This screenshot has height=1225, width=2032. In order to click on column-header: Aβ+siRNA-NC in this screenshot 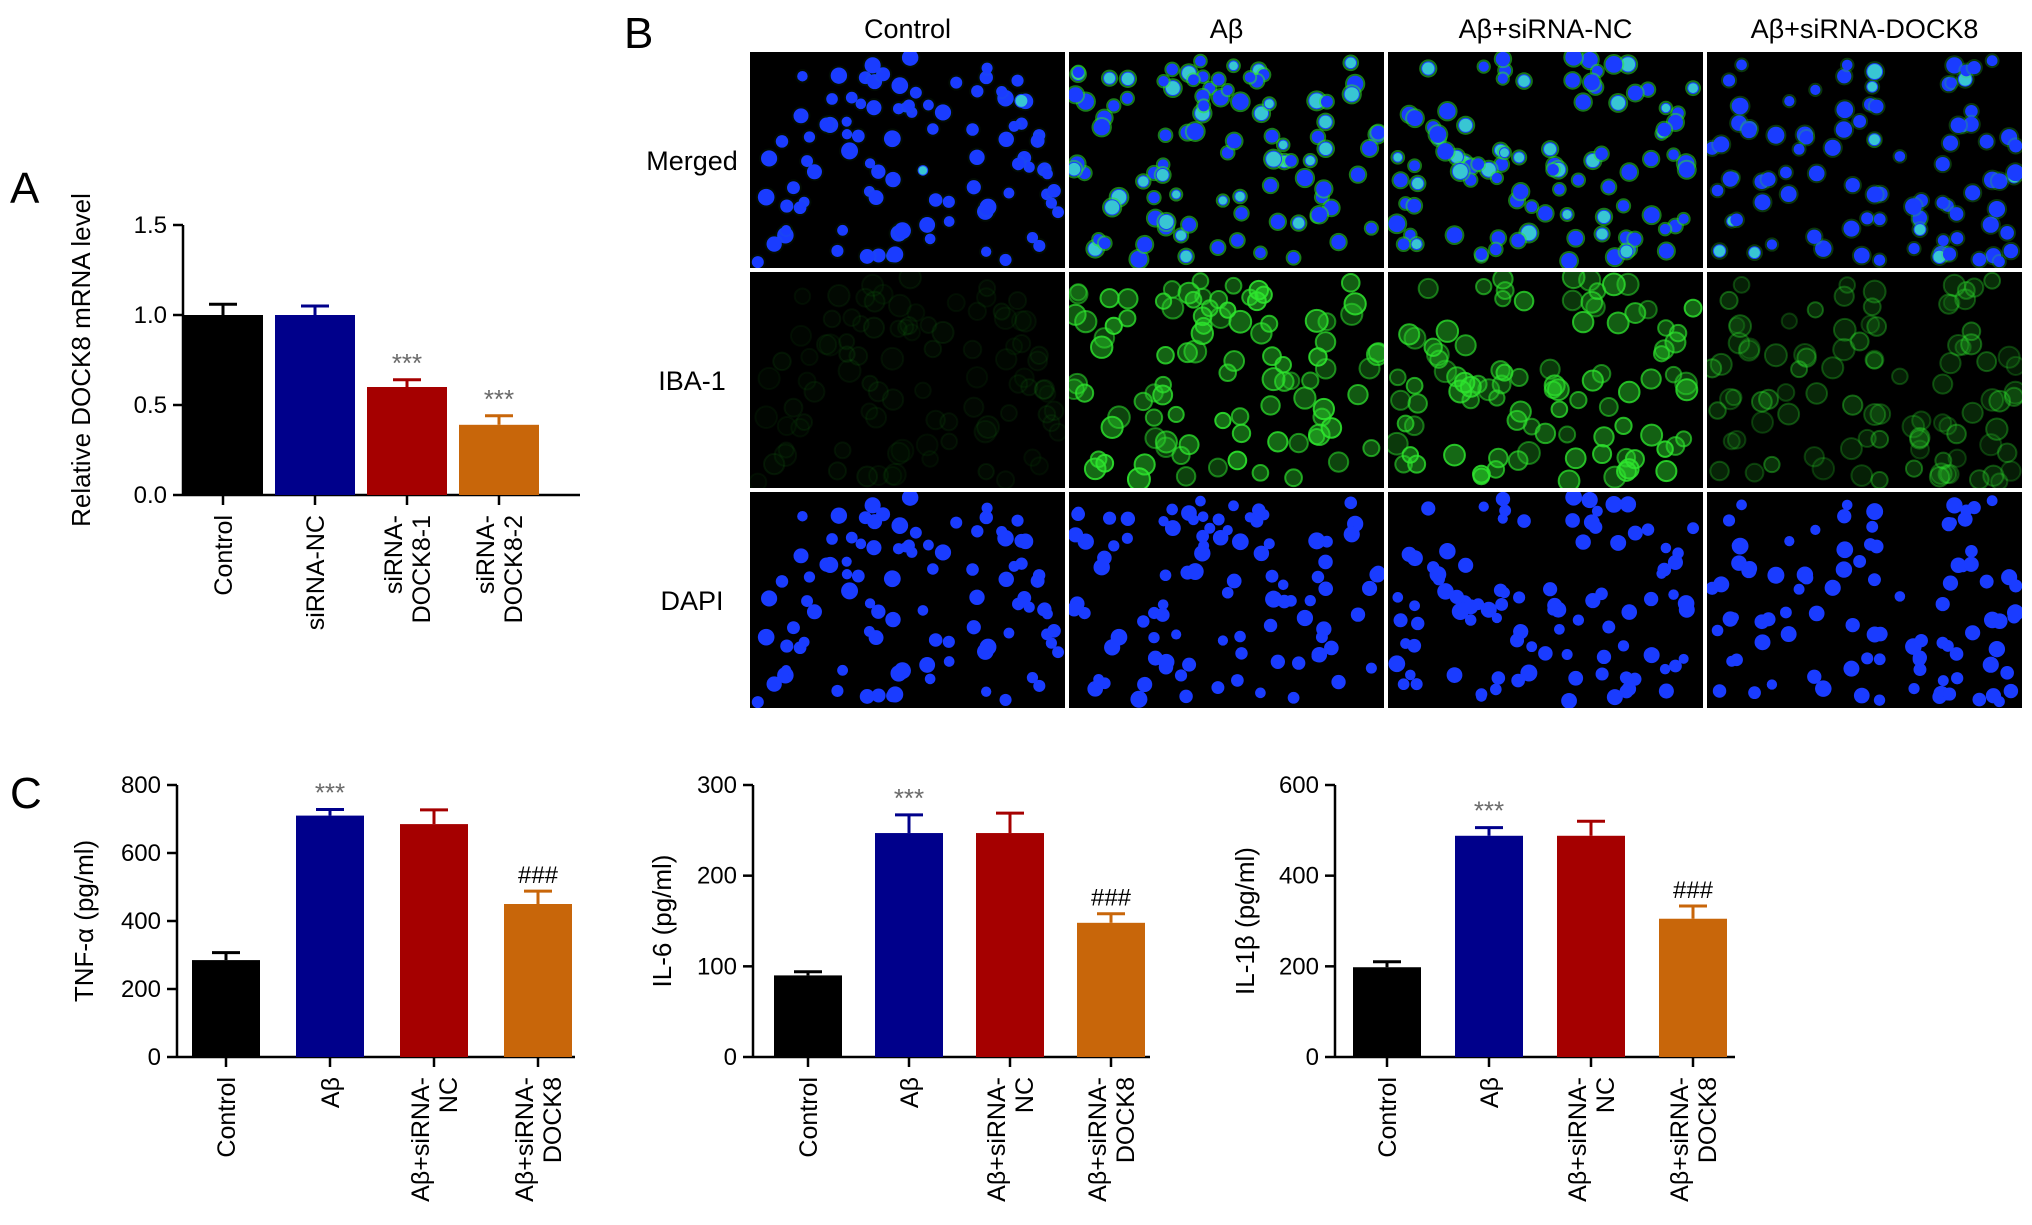, I will do `click(1546, 29)`.